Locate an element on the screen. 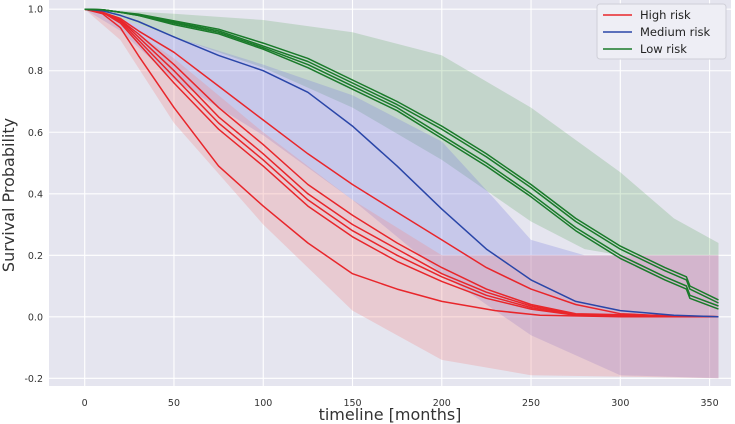 This screenshot has width=735, height=424. x-tick-label: 250 is located at coordinates (531, 403).